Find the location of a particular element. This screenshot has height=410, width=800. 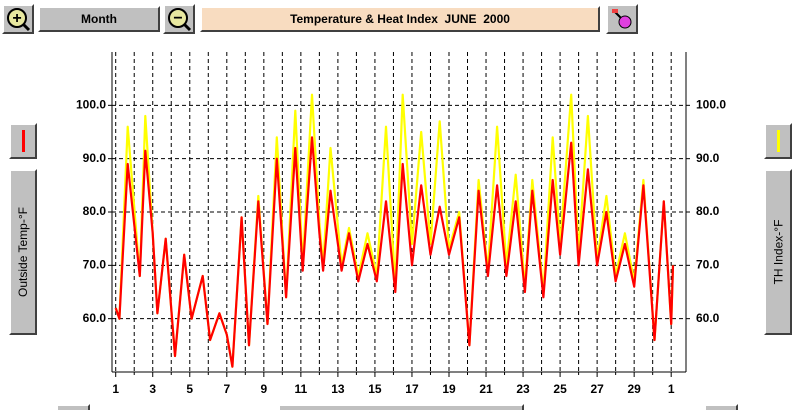

left-axis-title: Outside Temp-°F is located at coordinates (23, 252).